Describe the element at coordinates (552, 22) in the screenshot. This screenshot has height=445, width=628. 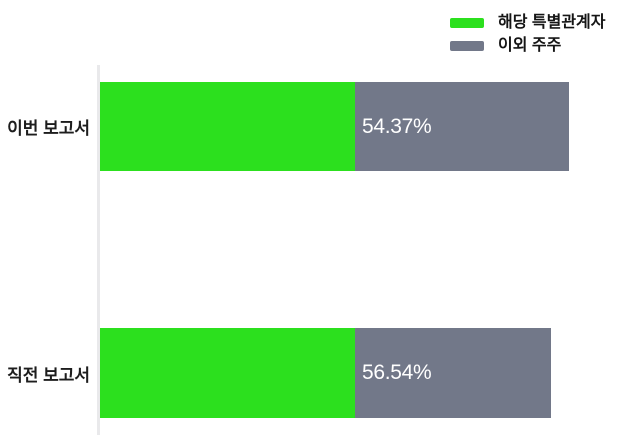
I see `legend-label: 해당 특별관계자` at that location.